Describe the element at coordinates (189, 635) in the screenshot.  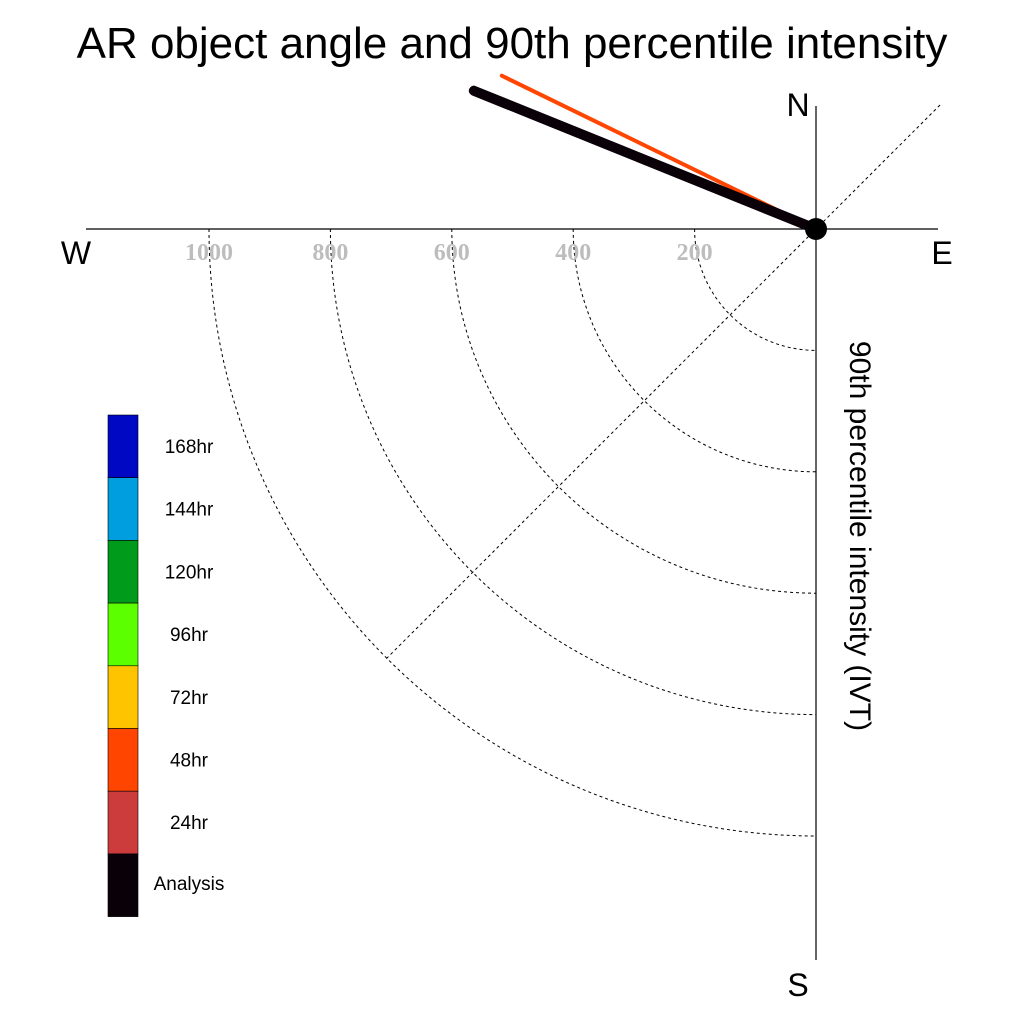
I see `legend-label-96hr: 96hr` at that location.